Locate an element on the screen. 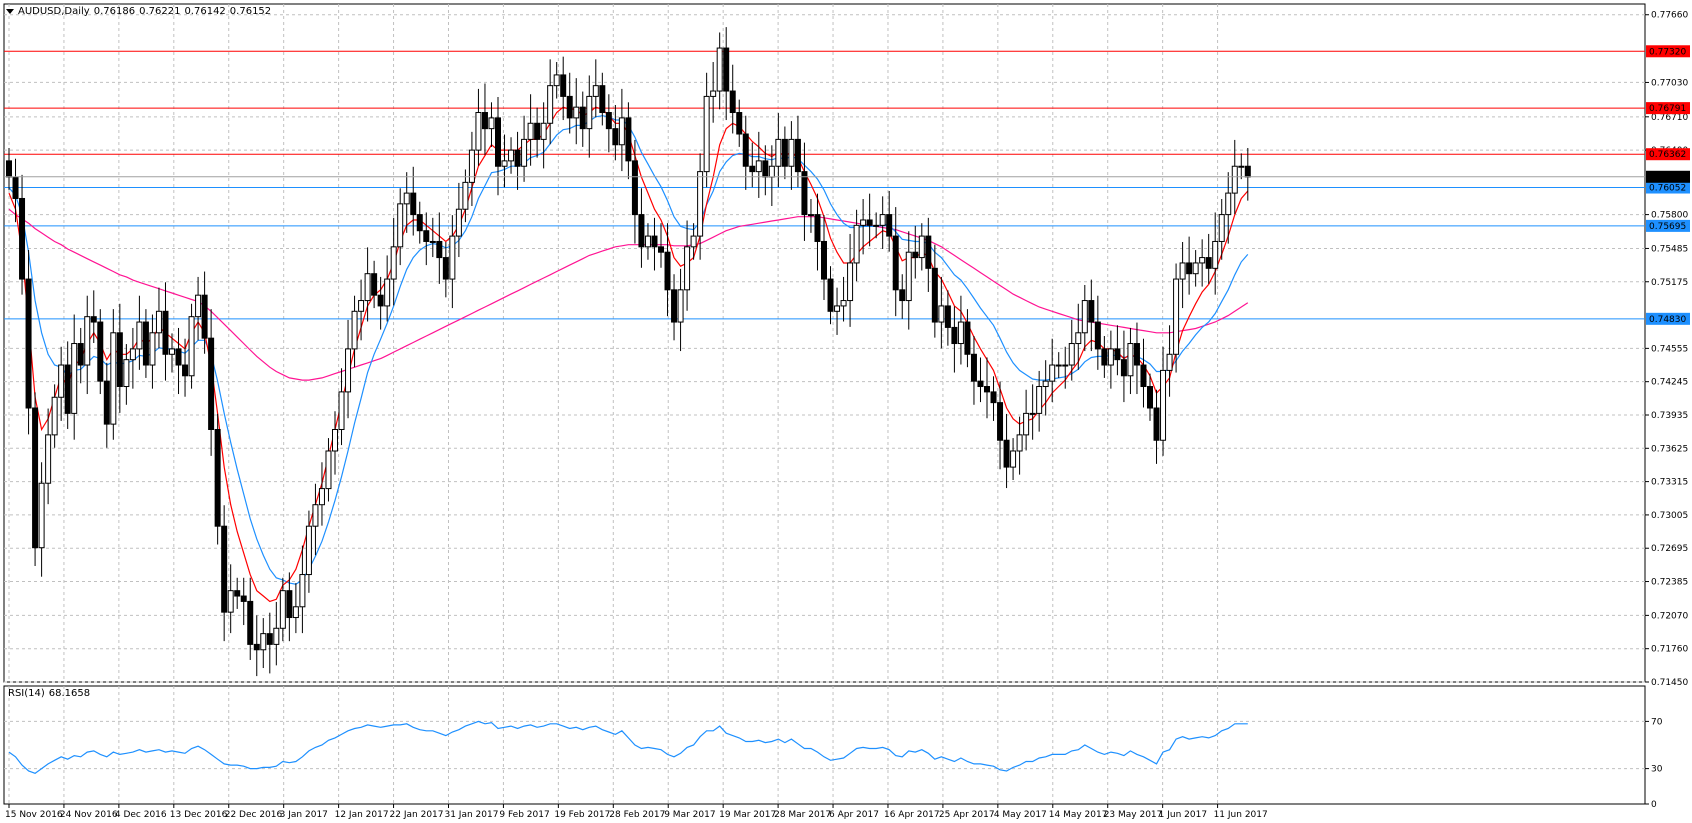  time-axis-label: 11 Jun 2017 is located at coordinates (1241, 815).